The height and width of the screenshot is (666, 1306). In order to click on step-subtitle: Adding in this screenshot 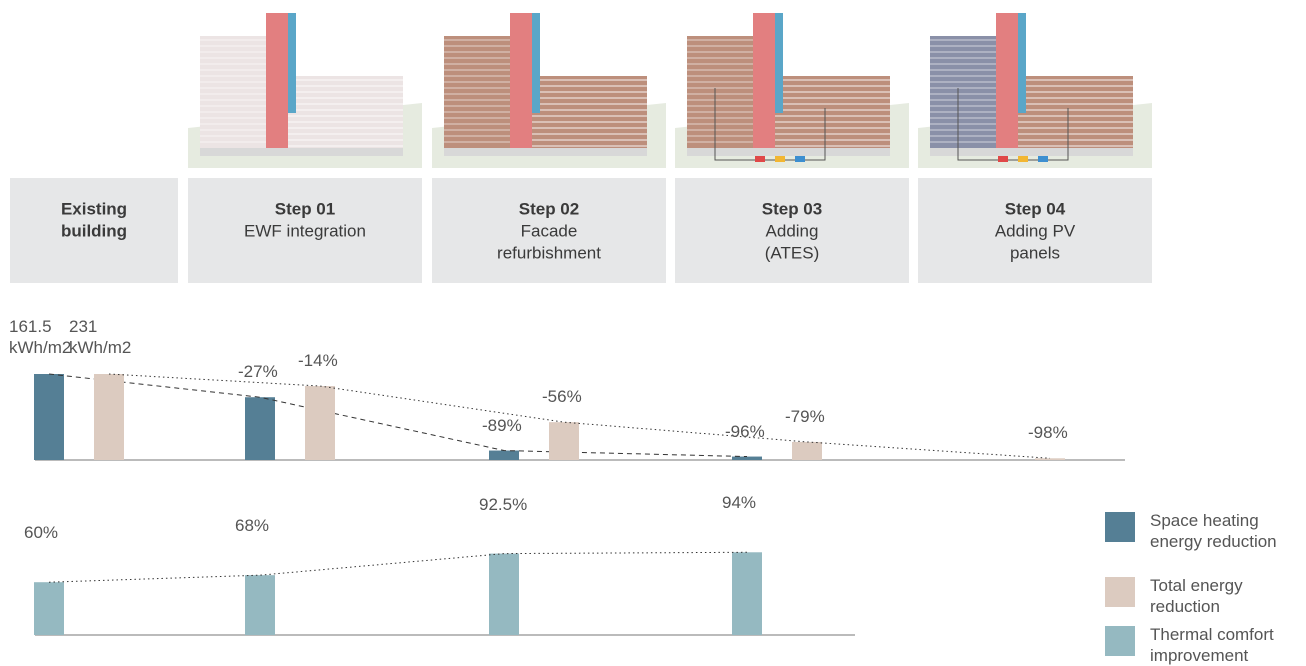, I will do `click(792, 230)`.